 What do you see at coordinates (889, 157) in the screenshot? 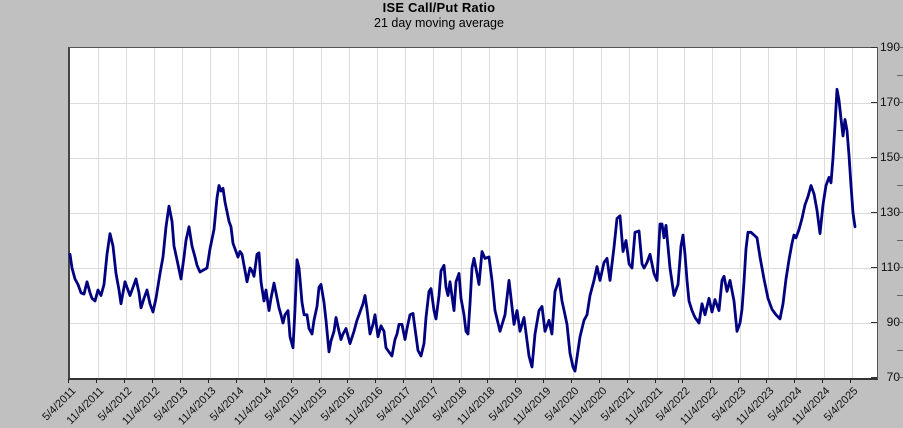
I see `y-tick-label: 150` at bounding box center [889, 157].